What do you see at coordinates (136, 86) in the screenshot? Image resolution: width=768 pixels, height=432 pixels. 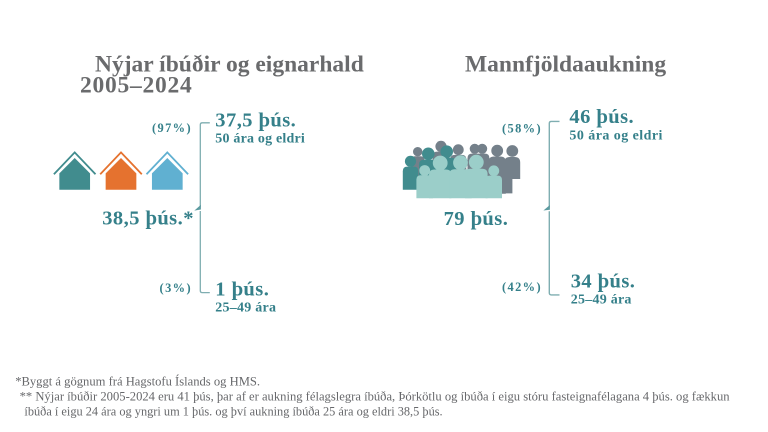 I see `svg-text: 2005–2024` at bounding box center [136, 86].